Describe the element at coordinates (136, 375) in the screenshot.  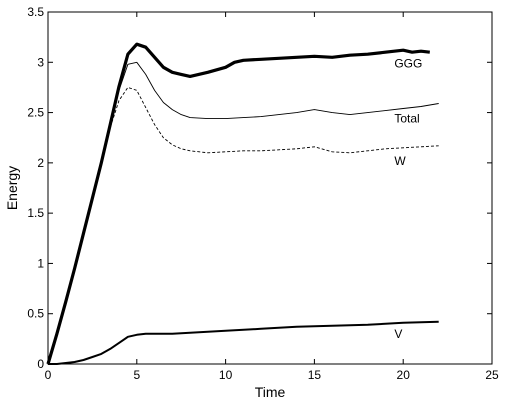
I see `x-tick-label: 5` at that location.